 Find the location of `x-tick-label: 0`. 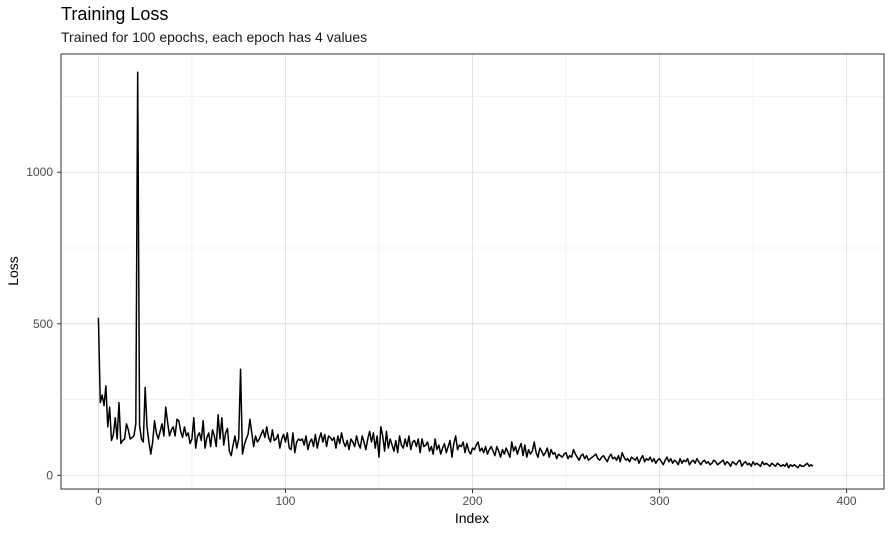

x-tick-label: 0 is located at coordinates (98, 501).